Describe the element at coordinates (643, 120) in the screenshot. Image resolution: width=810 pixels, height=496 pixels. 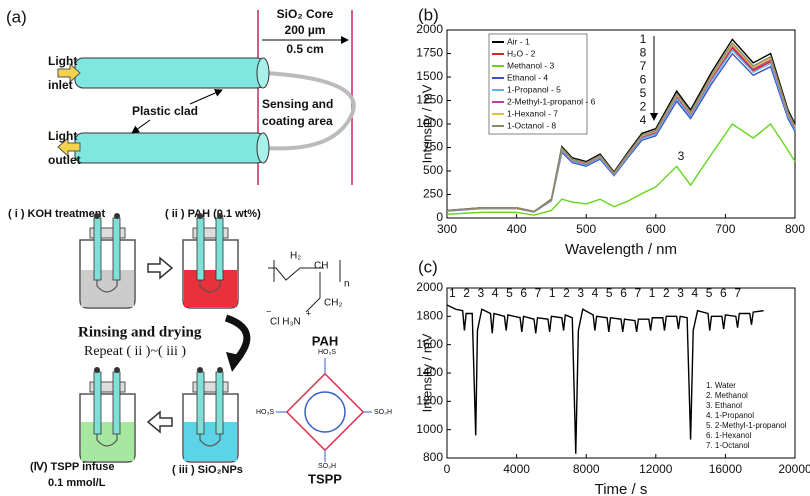
I see `annotation: 4` at that location.